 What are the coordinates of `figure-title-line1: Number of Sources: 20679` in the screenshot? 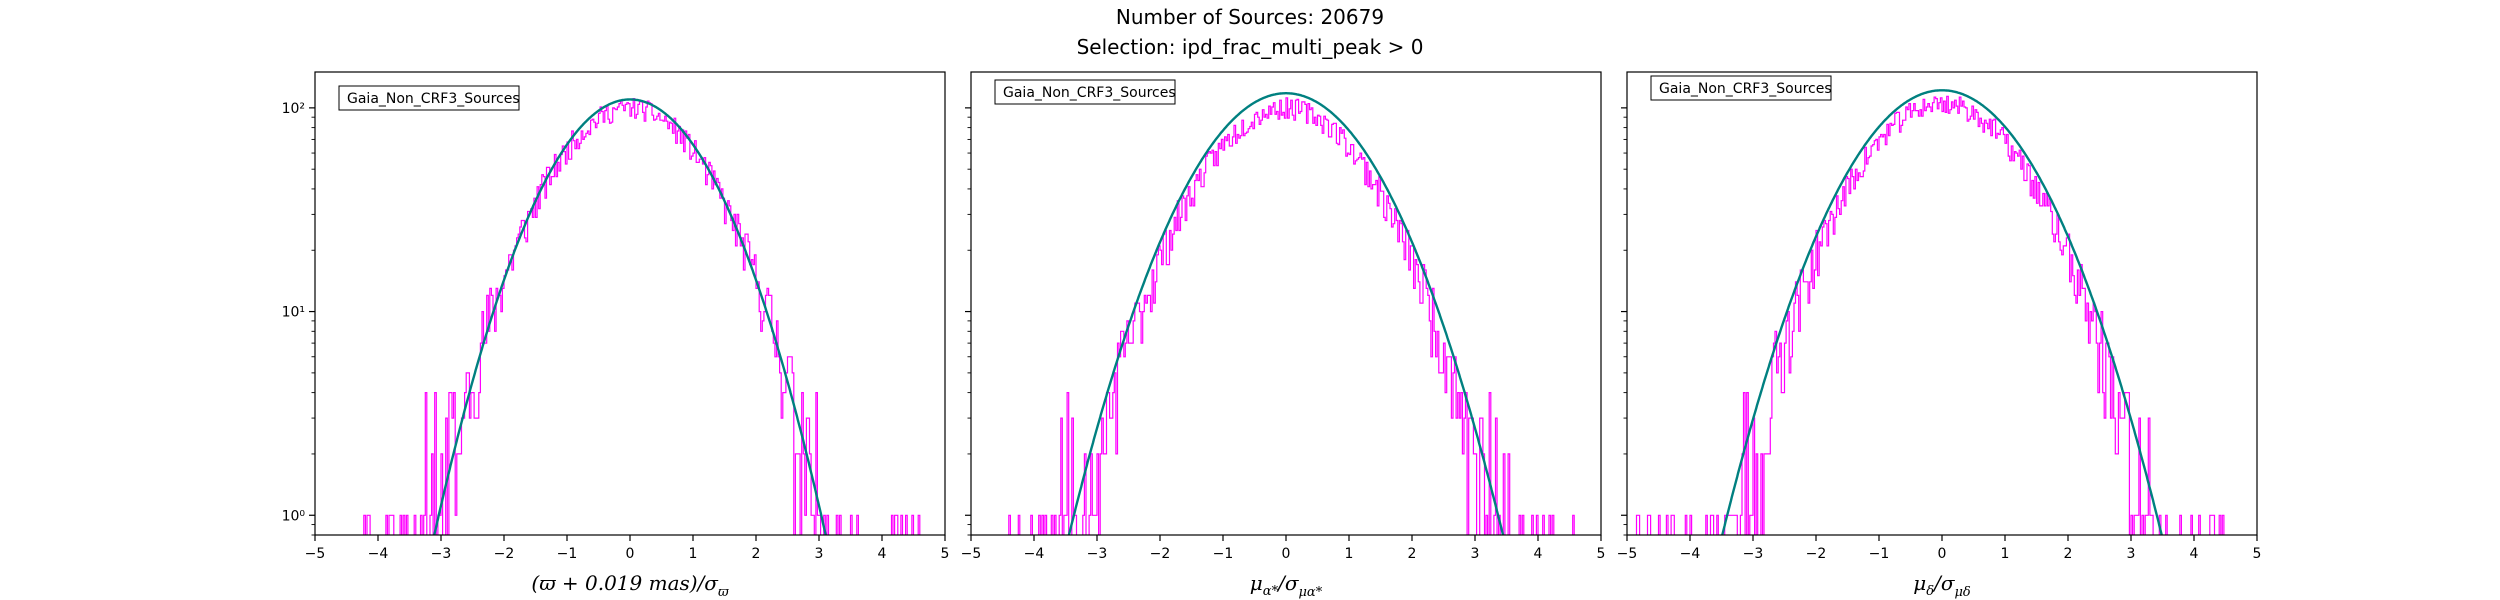 It's located at (1250, 17).